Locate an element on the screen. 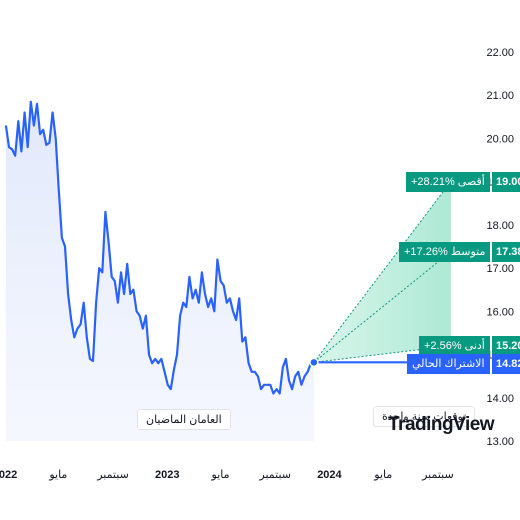  forecast-min-line is located at coordinates (382, 354).